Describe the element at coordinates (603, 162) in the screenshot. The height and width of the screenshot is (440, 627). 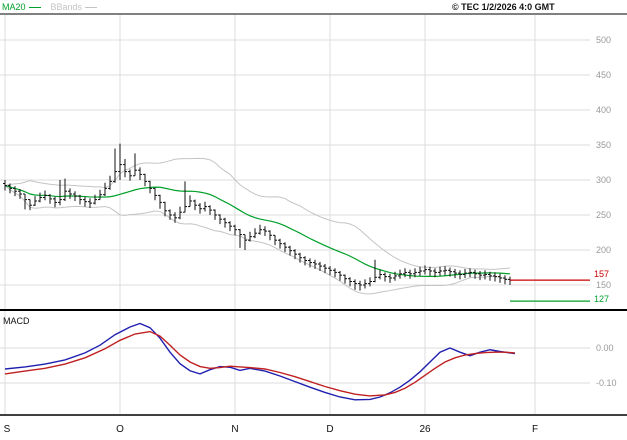
I see `price-axis-labels: 500 450 400 350 300 250 200 150` at that location.